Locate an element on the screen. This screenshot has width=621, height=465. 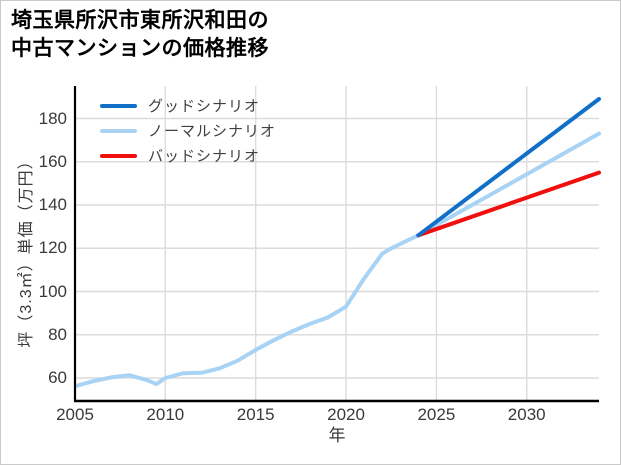
legend-label-good: グッドシナリオ is located at coordinates (204, 106).